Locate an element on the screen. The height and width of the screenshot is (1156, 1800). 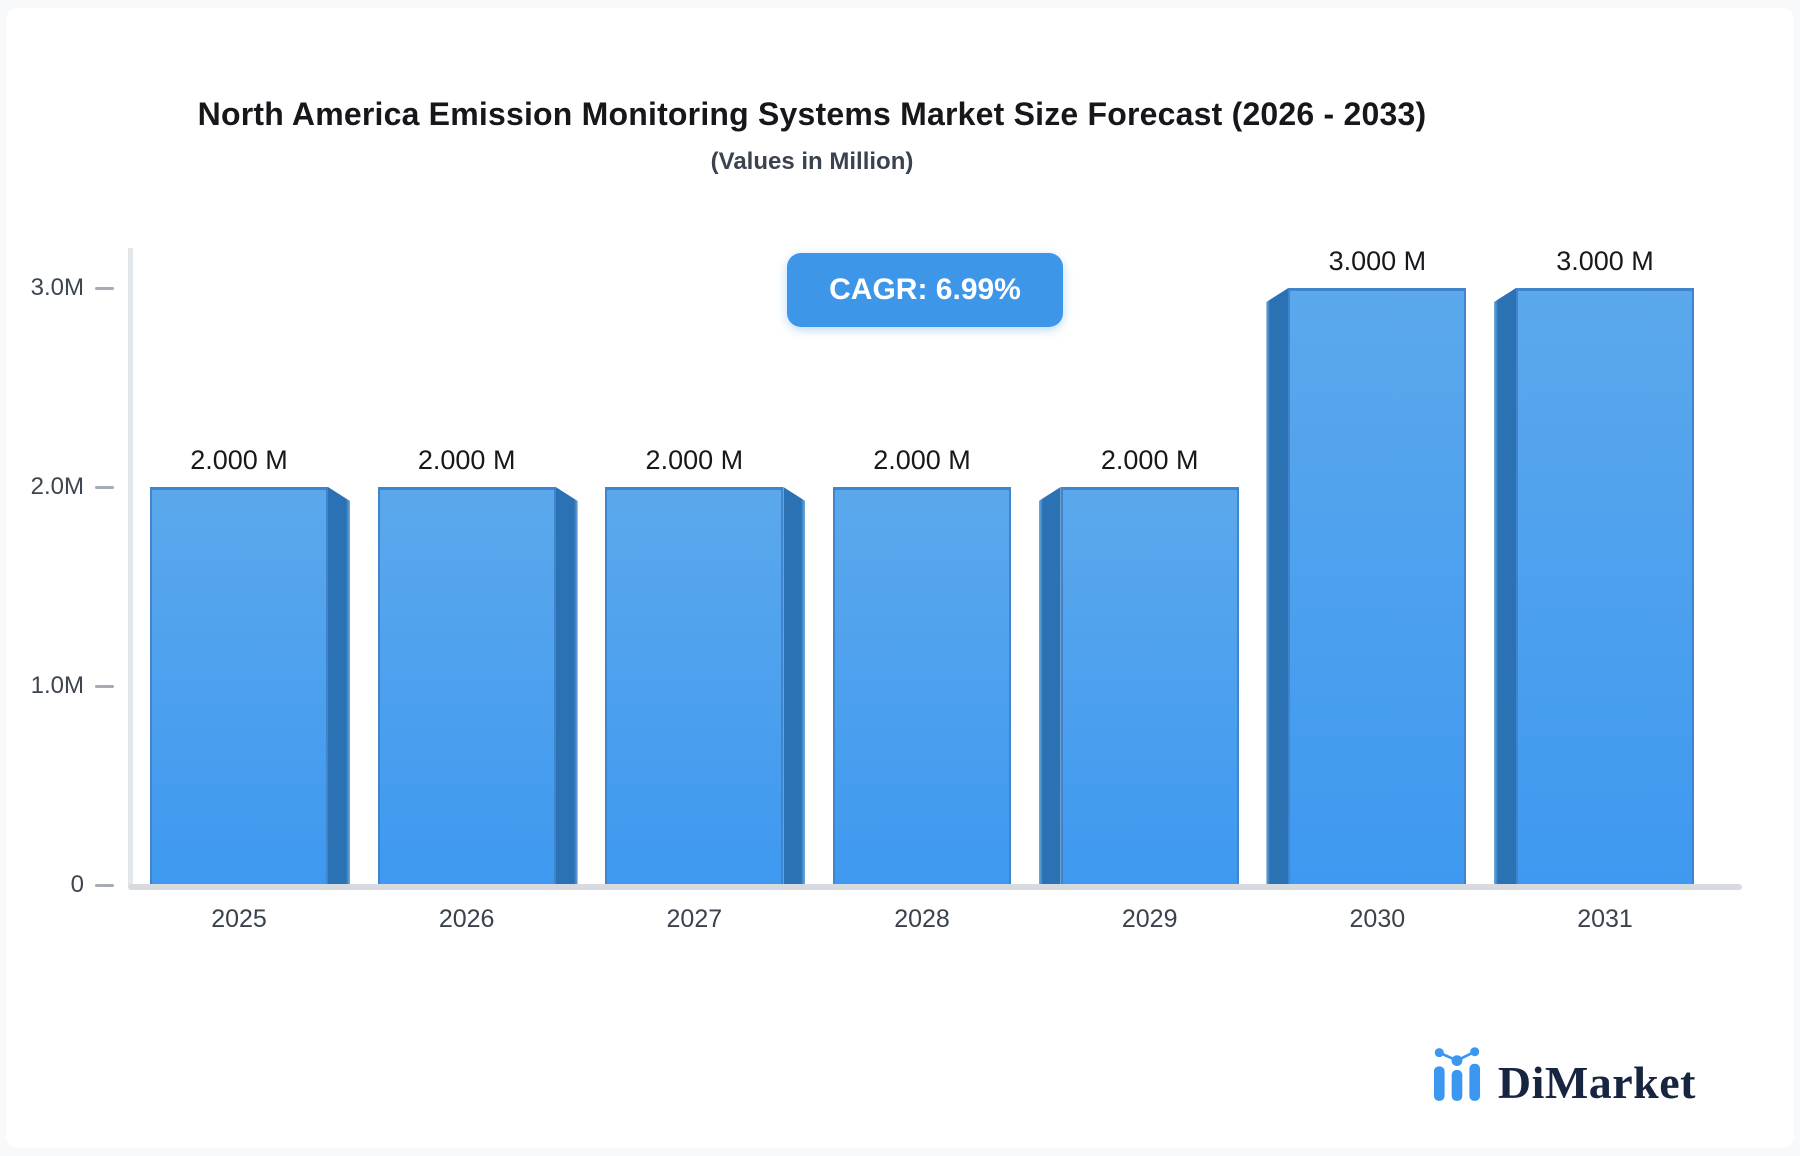
chart-subtitle: (Values in Million) is located at coordinates (812, 161).